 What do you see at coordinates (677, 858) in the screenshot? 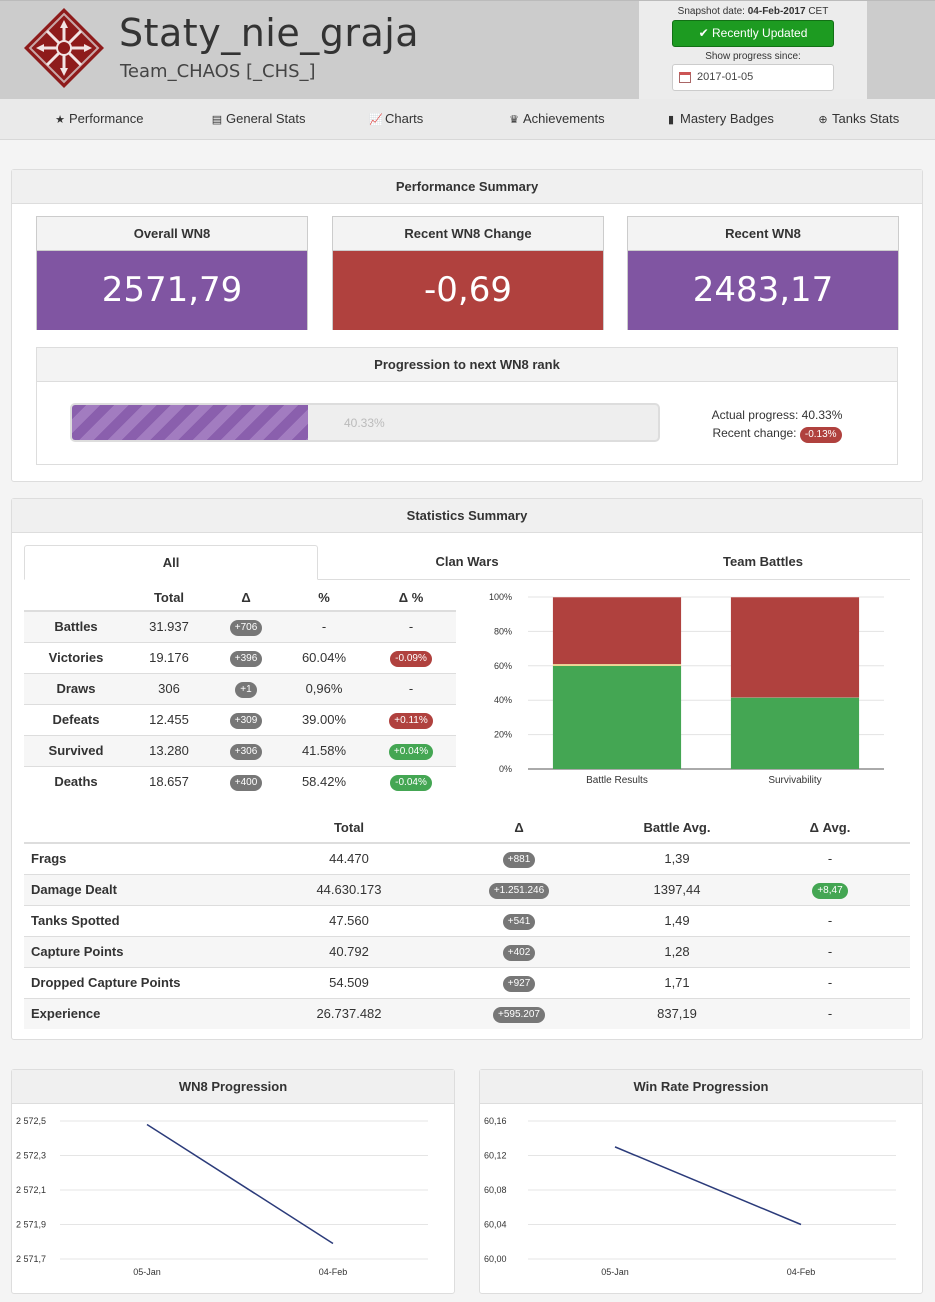
I see `battle-avg-cell: 1,39` at bounding box center [677, 858].